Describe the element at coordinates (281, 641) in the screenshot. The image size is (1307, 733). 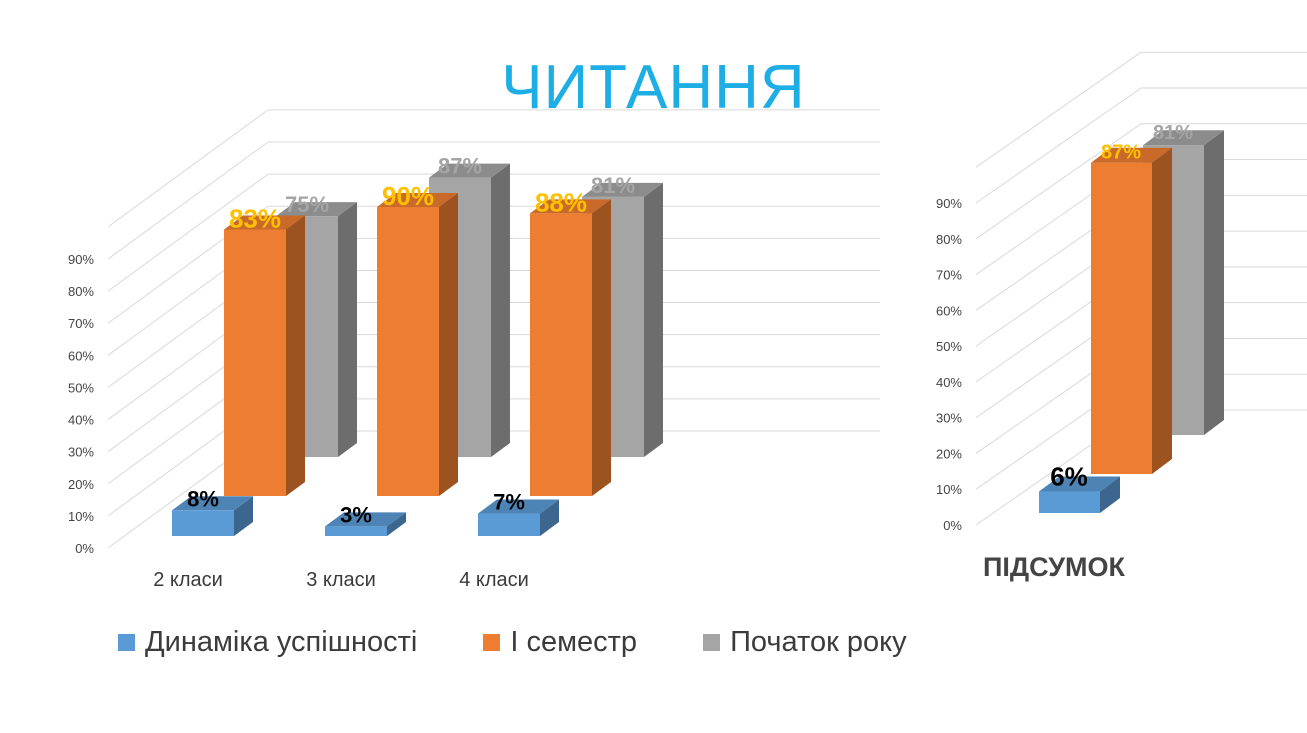
I see `legend-label: Динаміка успішності` at that location.